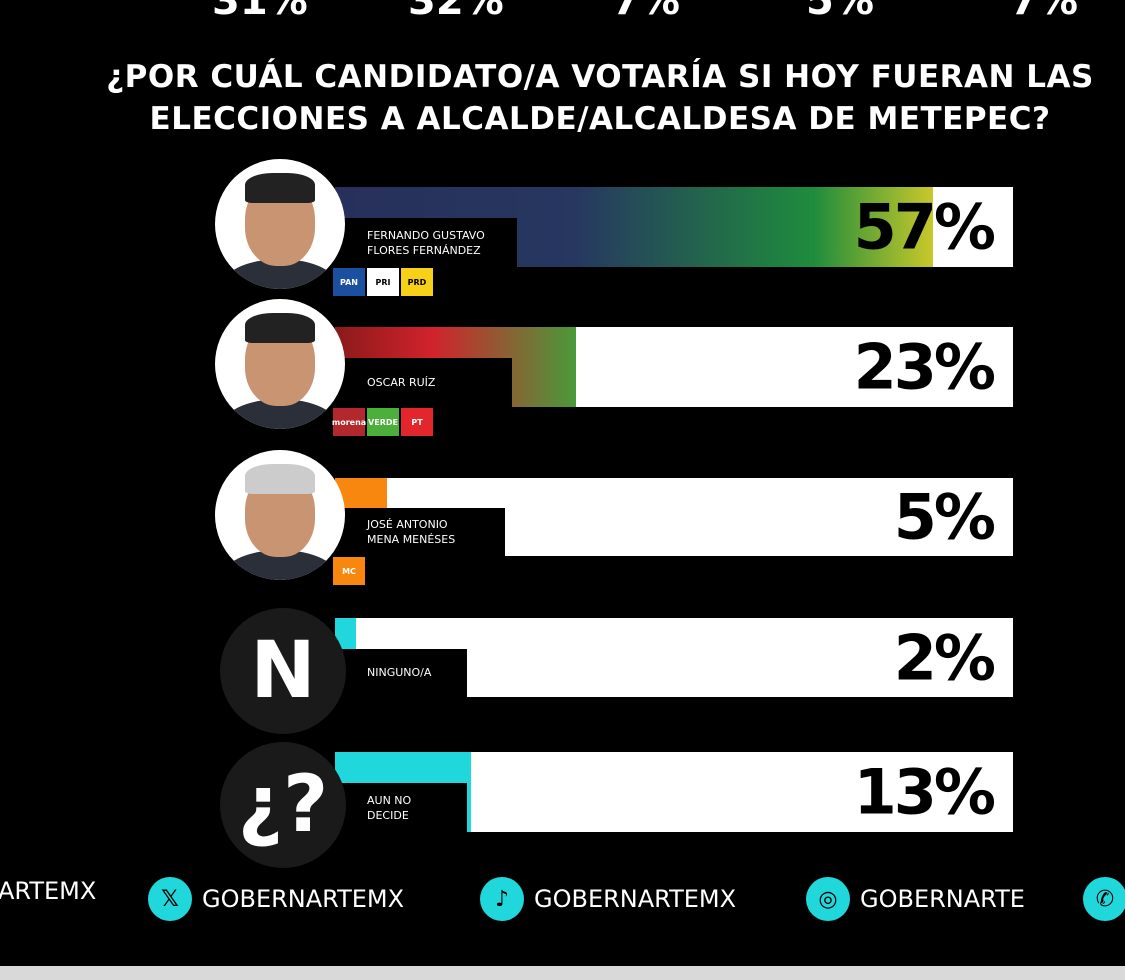 The image size is (1125, 980). Describe the element at coordinates (426, 235) in the screenshot. I see `name-line: FERNANDO GUSTAVO` at that location.